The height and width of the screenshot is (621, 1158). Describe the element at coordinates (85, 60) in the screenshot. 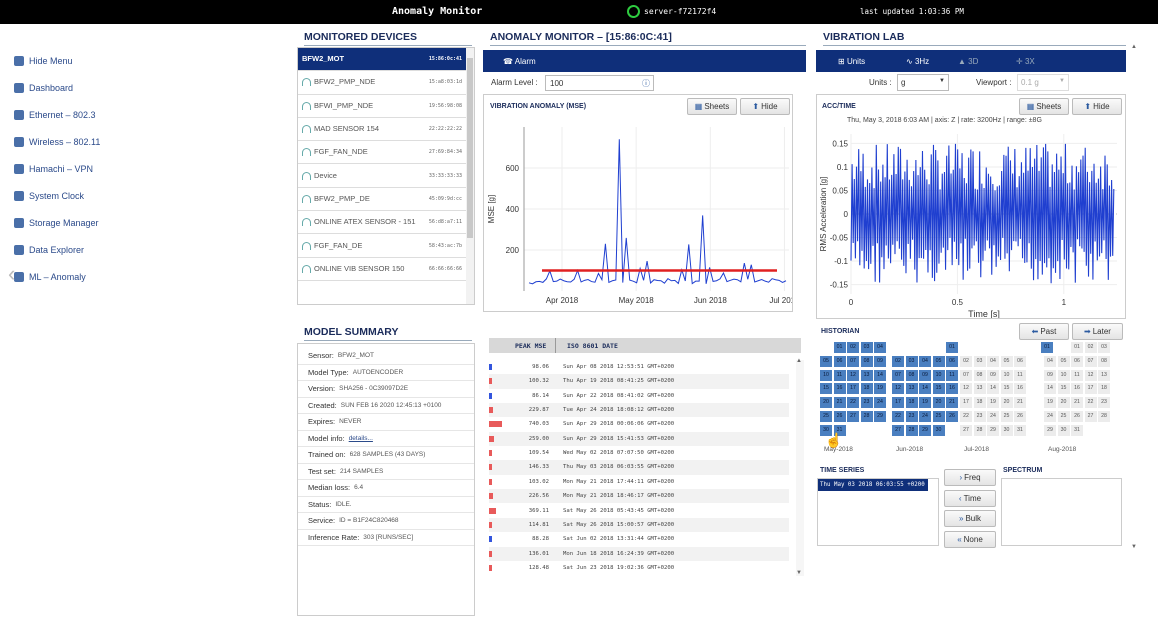

I see `sidebar-item-hide-menu: Hide Menu` at that location.